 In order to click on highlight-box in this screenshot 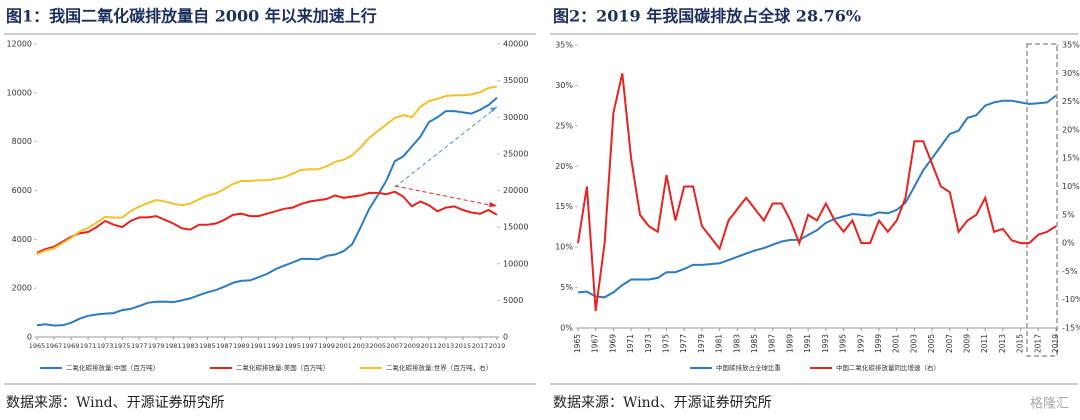, I will do `click(1042, 200)`.